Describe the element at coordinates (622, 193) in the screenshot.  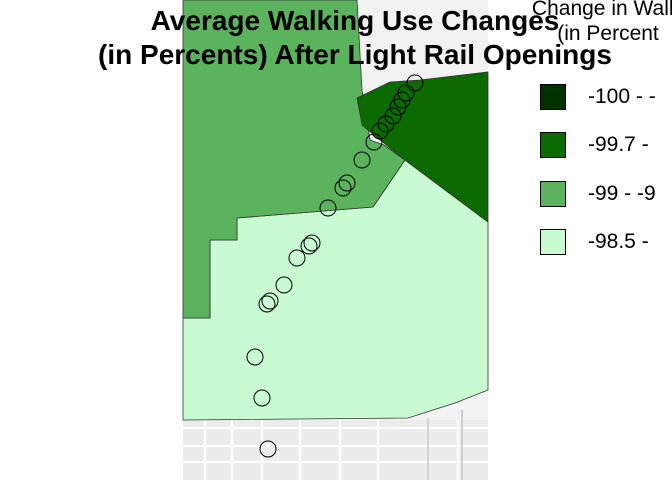
I see `legend-label: -99 - -9` at that location.